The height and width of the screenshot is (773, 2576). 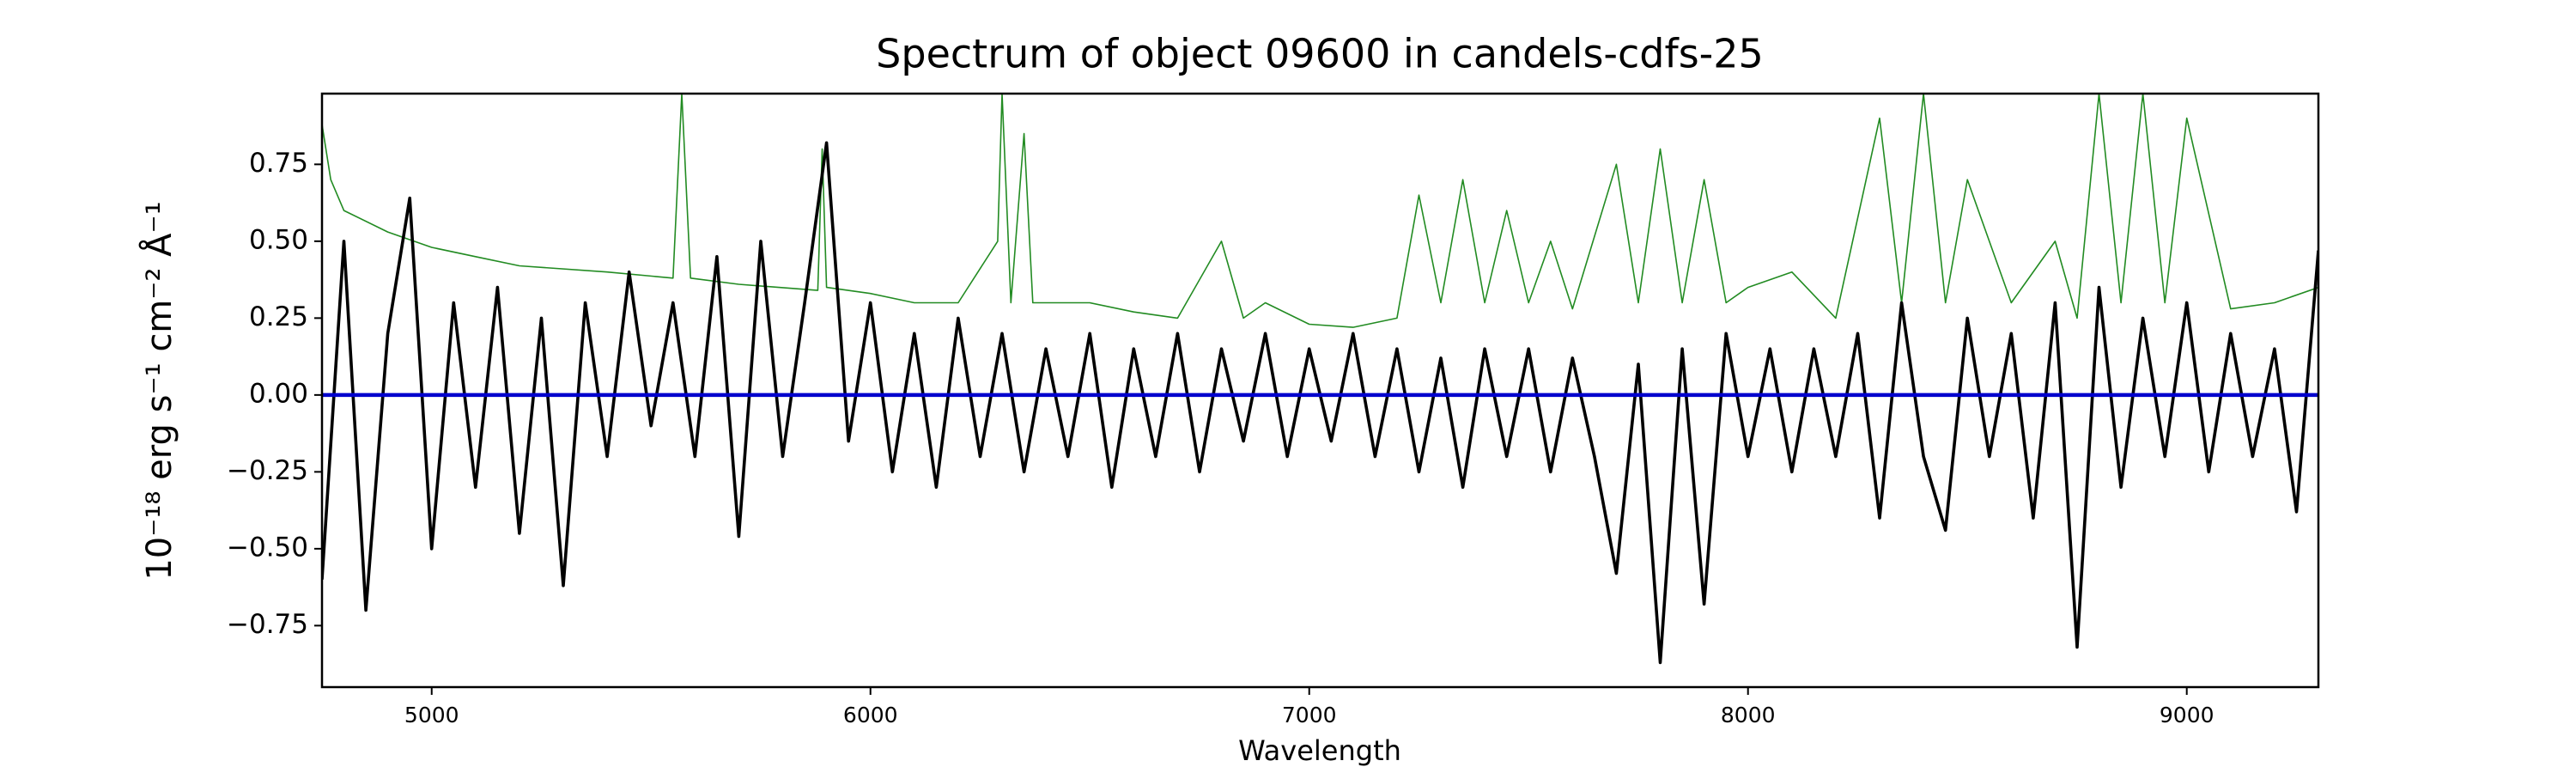 What do you see at coordinates (279, 316) in the screenshot?
I see `y-tick-label: 0.25` at bounding box center [279, 316].